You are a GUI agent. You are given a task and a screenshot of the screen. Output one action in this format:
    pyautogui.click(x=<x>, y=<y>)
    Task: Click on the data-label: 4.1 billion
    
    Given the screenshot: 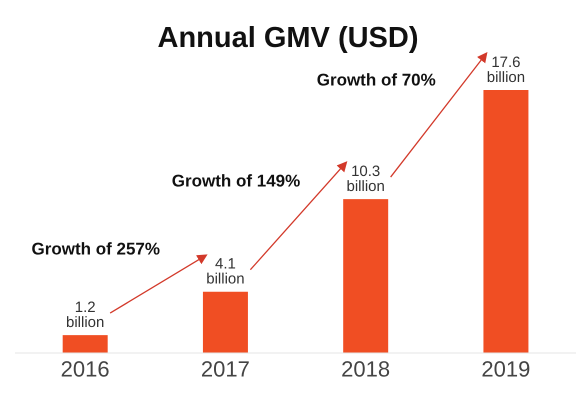 What is the action you would take?
    pyautogui.click(x=225, y=272)
    